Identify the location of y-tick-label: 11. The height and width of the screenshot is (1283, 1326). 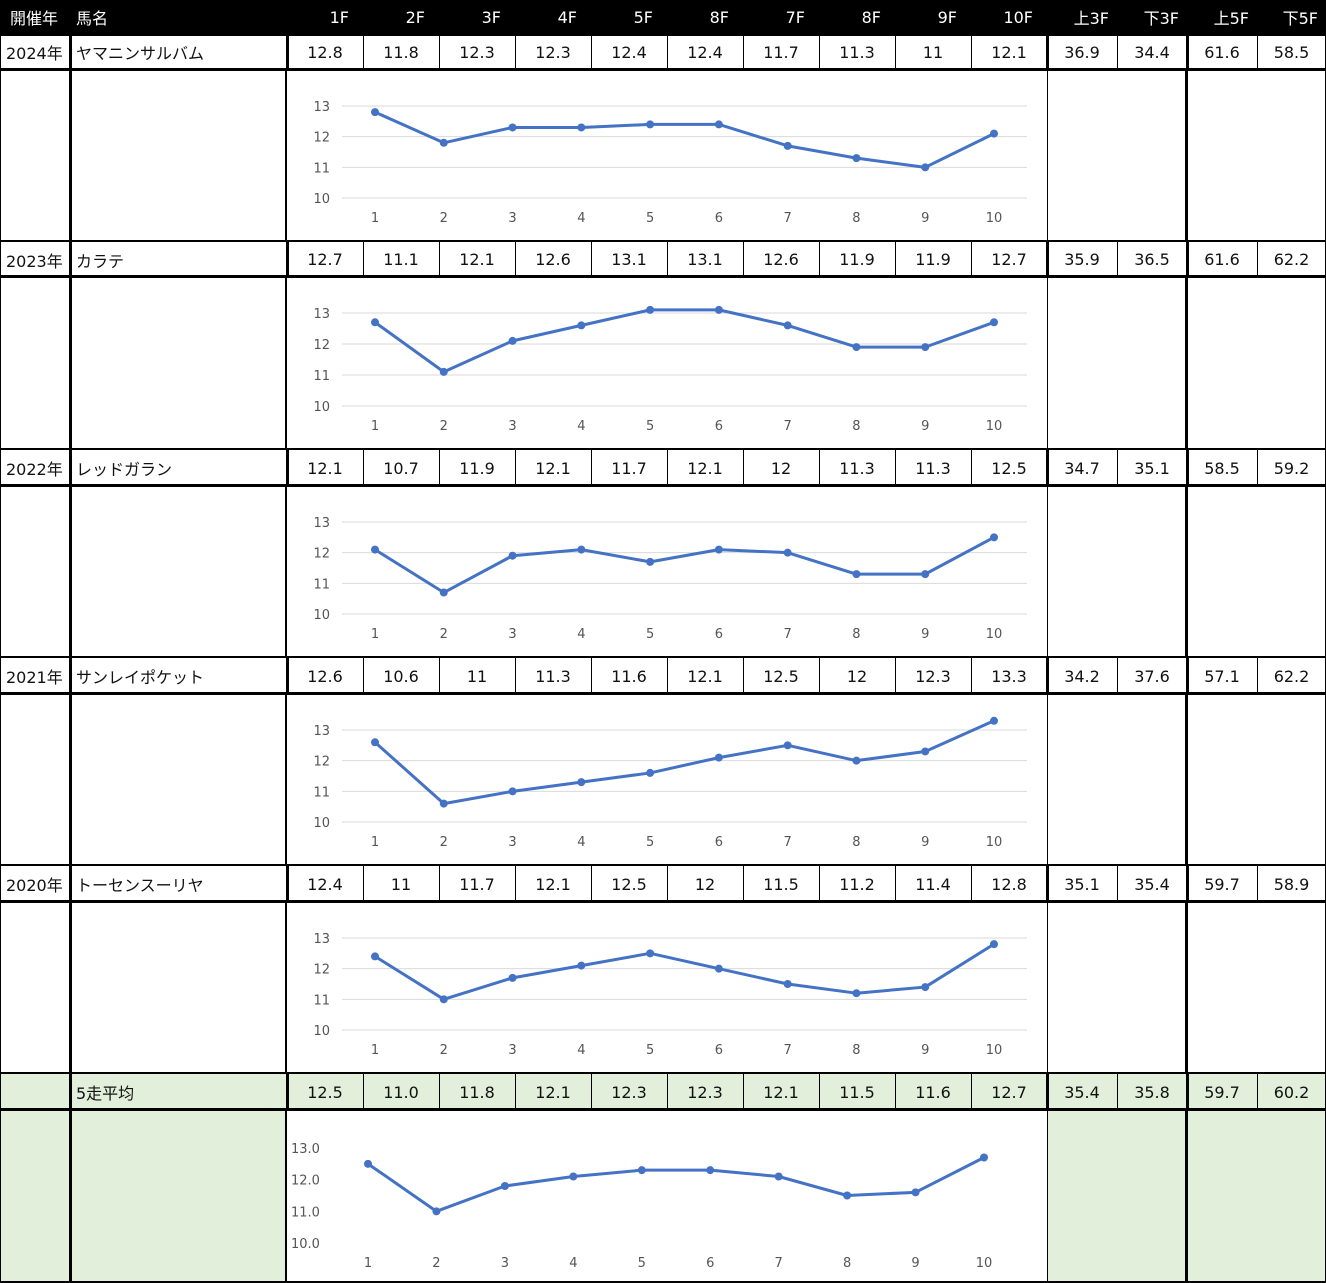
(321, 792).